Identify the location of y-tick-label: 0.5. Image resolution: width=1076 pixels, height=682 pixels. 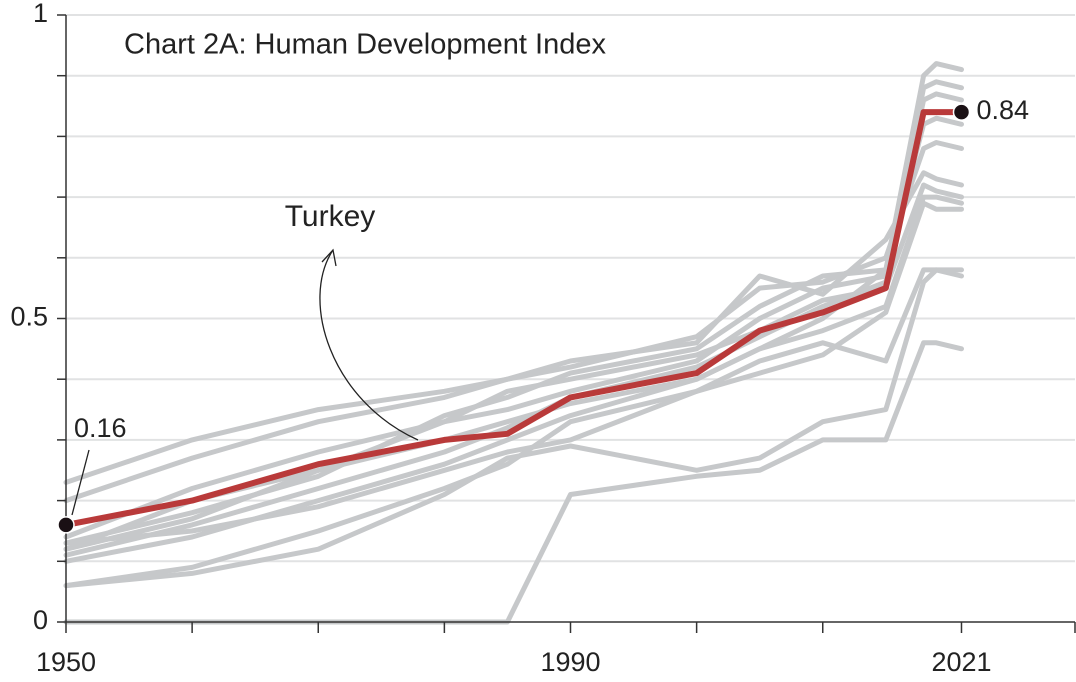
(29, 317).